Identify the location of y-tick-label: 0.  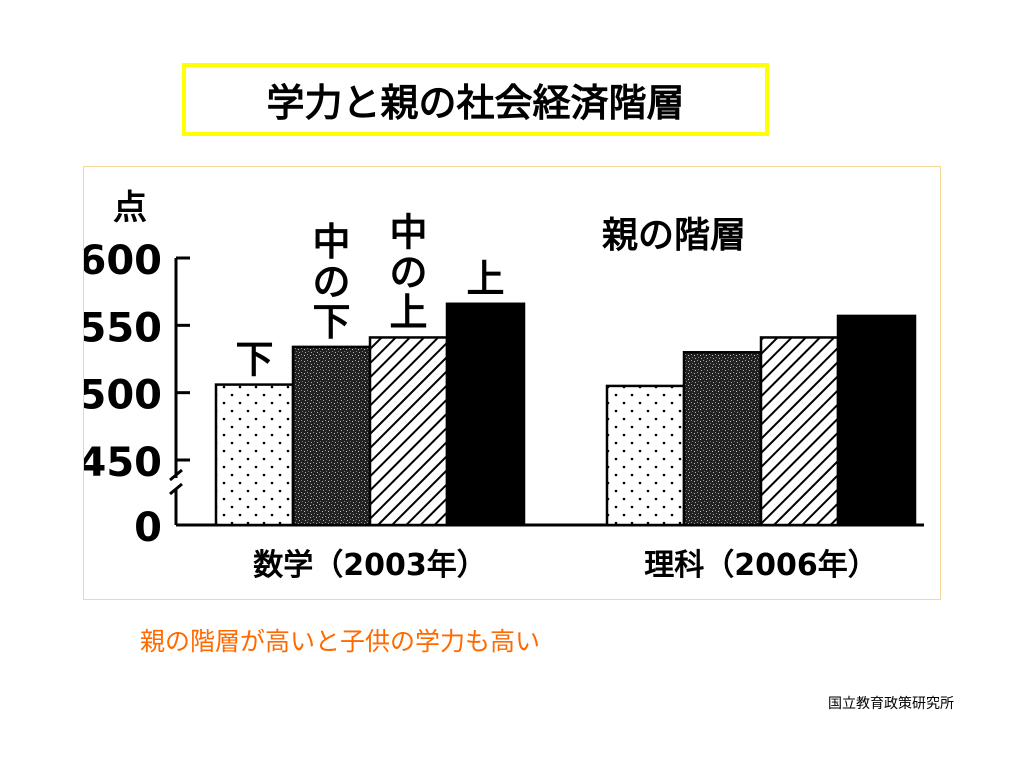
(148, 528).